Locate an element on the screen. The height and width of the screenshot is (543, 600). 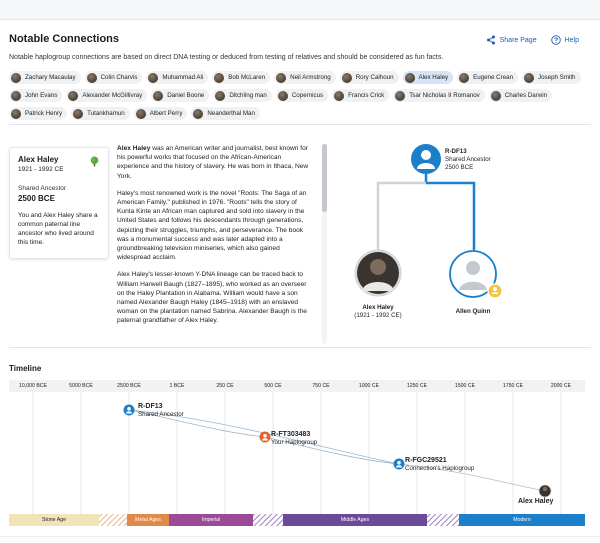
connection-chip-label: Copernicus is located at coordinates (307, 95).